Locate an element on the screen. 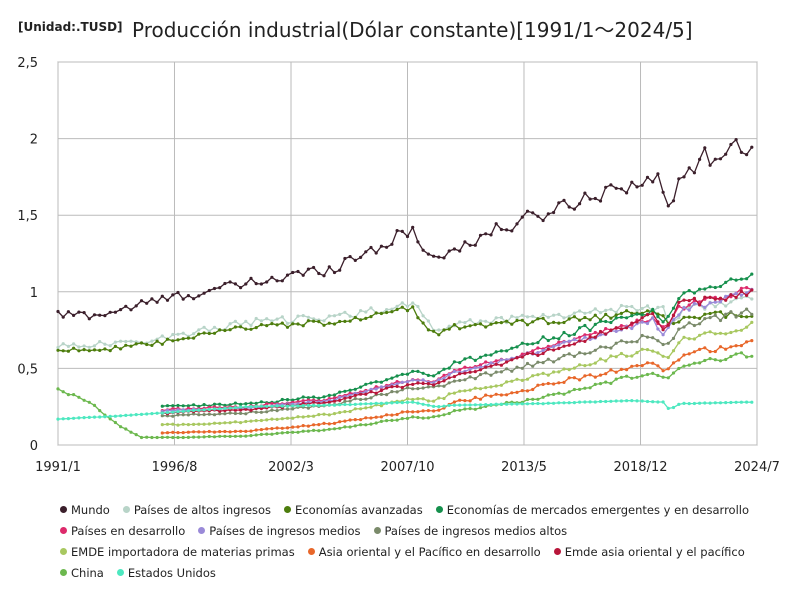  legend-item: Países en desarrollo is located at coordinates (122, 531).